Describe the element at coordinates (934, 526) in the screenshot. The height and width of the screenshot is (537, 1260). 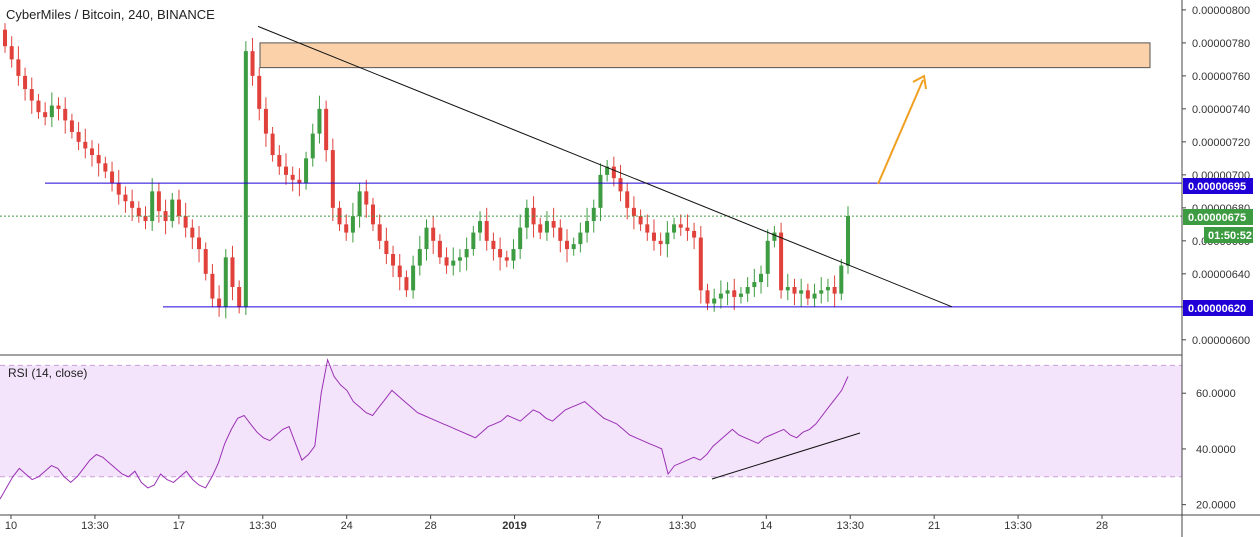
I see `time-tick-label: 21` at that location.